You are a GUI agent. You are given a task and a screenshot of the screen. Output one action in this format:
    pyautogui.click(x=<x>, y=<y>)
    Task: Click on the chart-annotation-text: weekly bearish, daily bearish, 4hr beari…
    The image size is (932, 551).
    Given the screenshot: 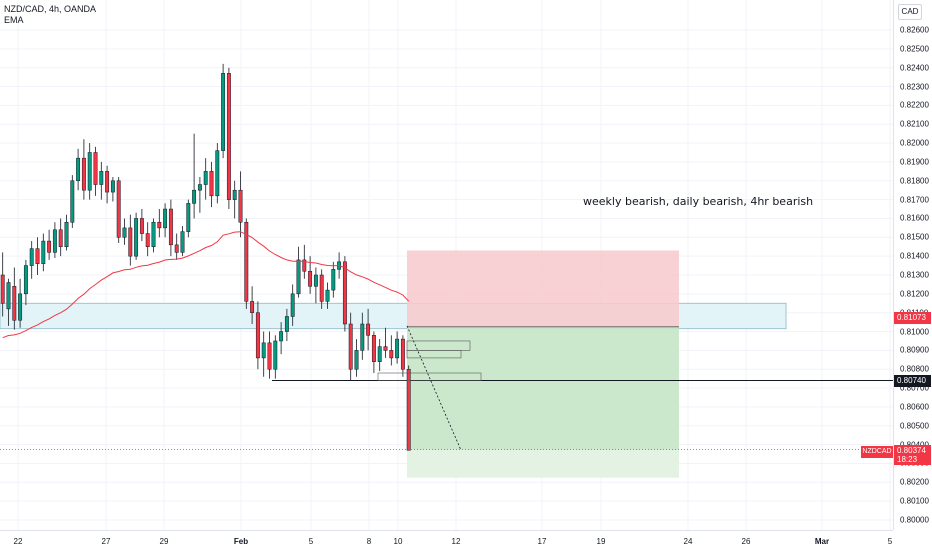 What is the action you would take?
    pyautogui.click(x=698, y=201)
    